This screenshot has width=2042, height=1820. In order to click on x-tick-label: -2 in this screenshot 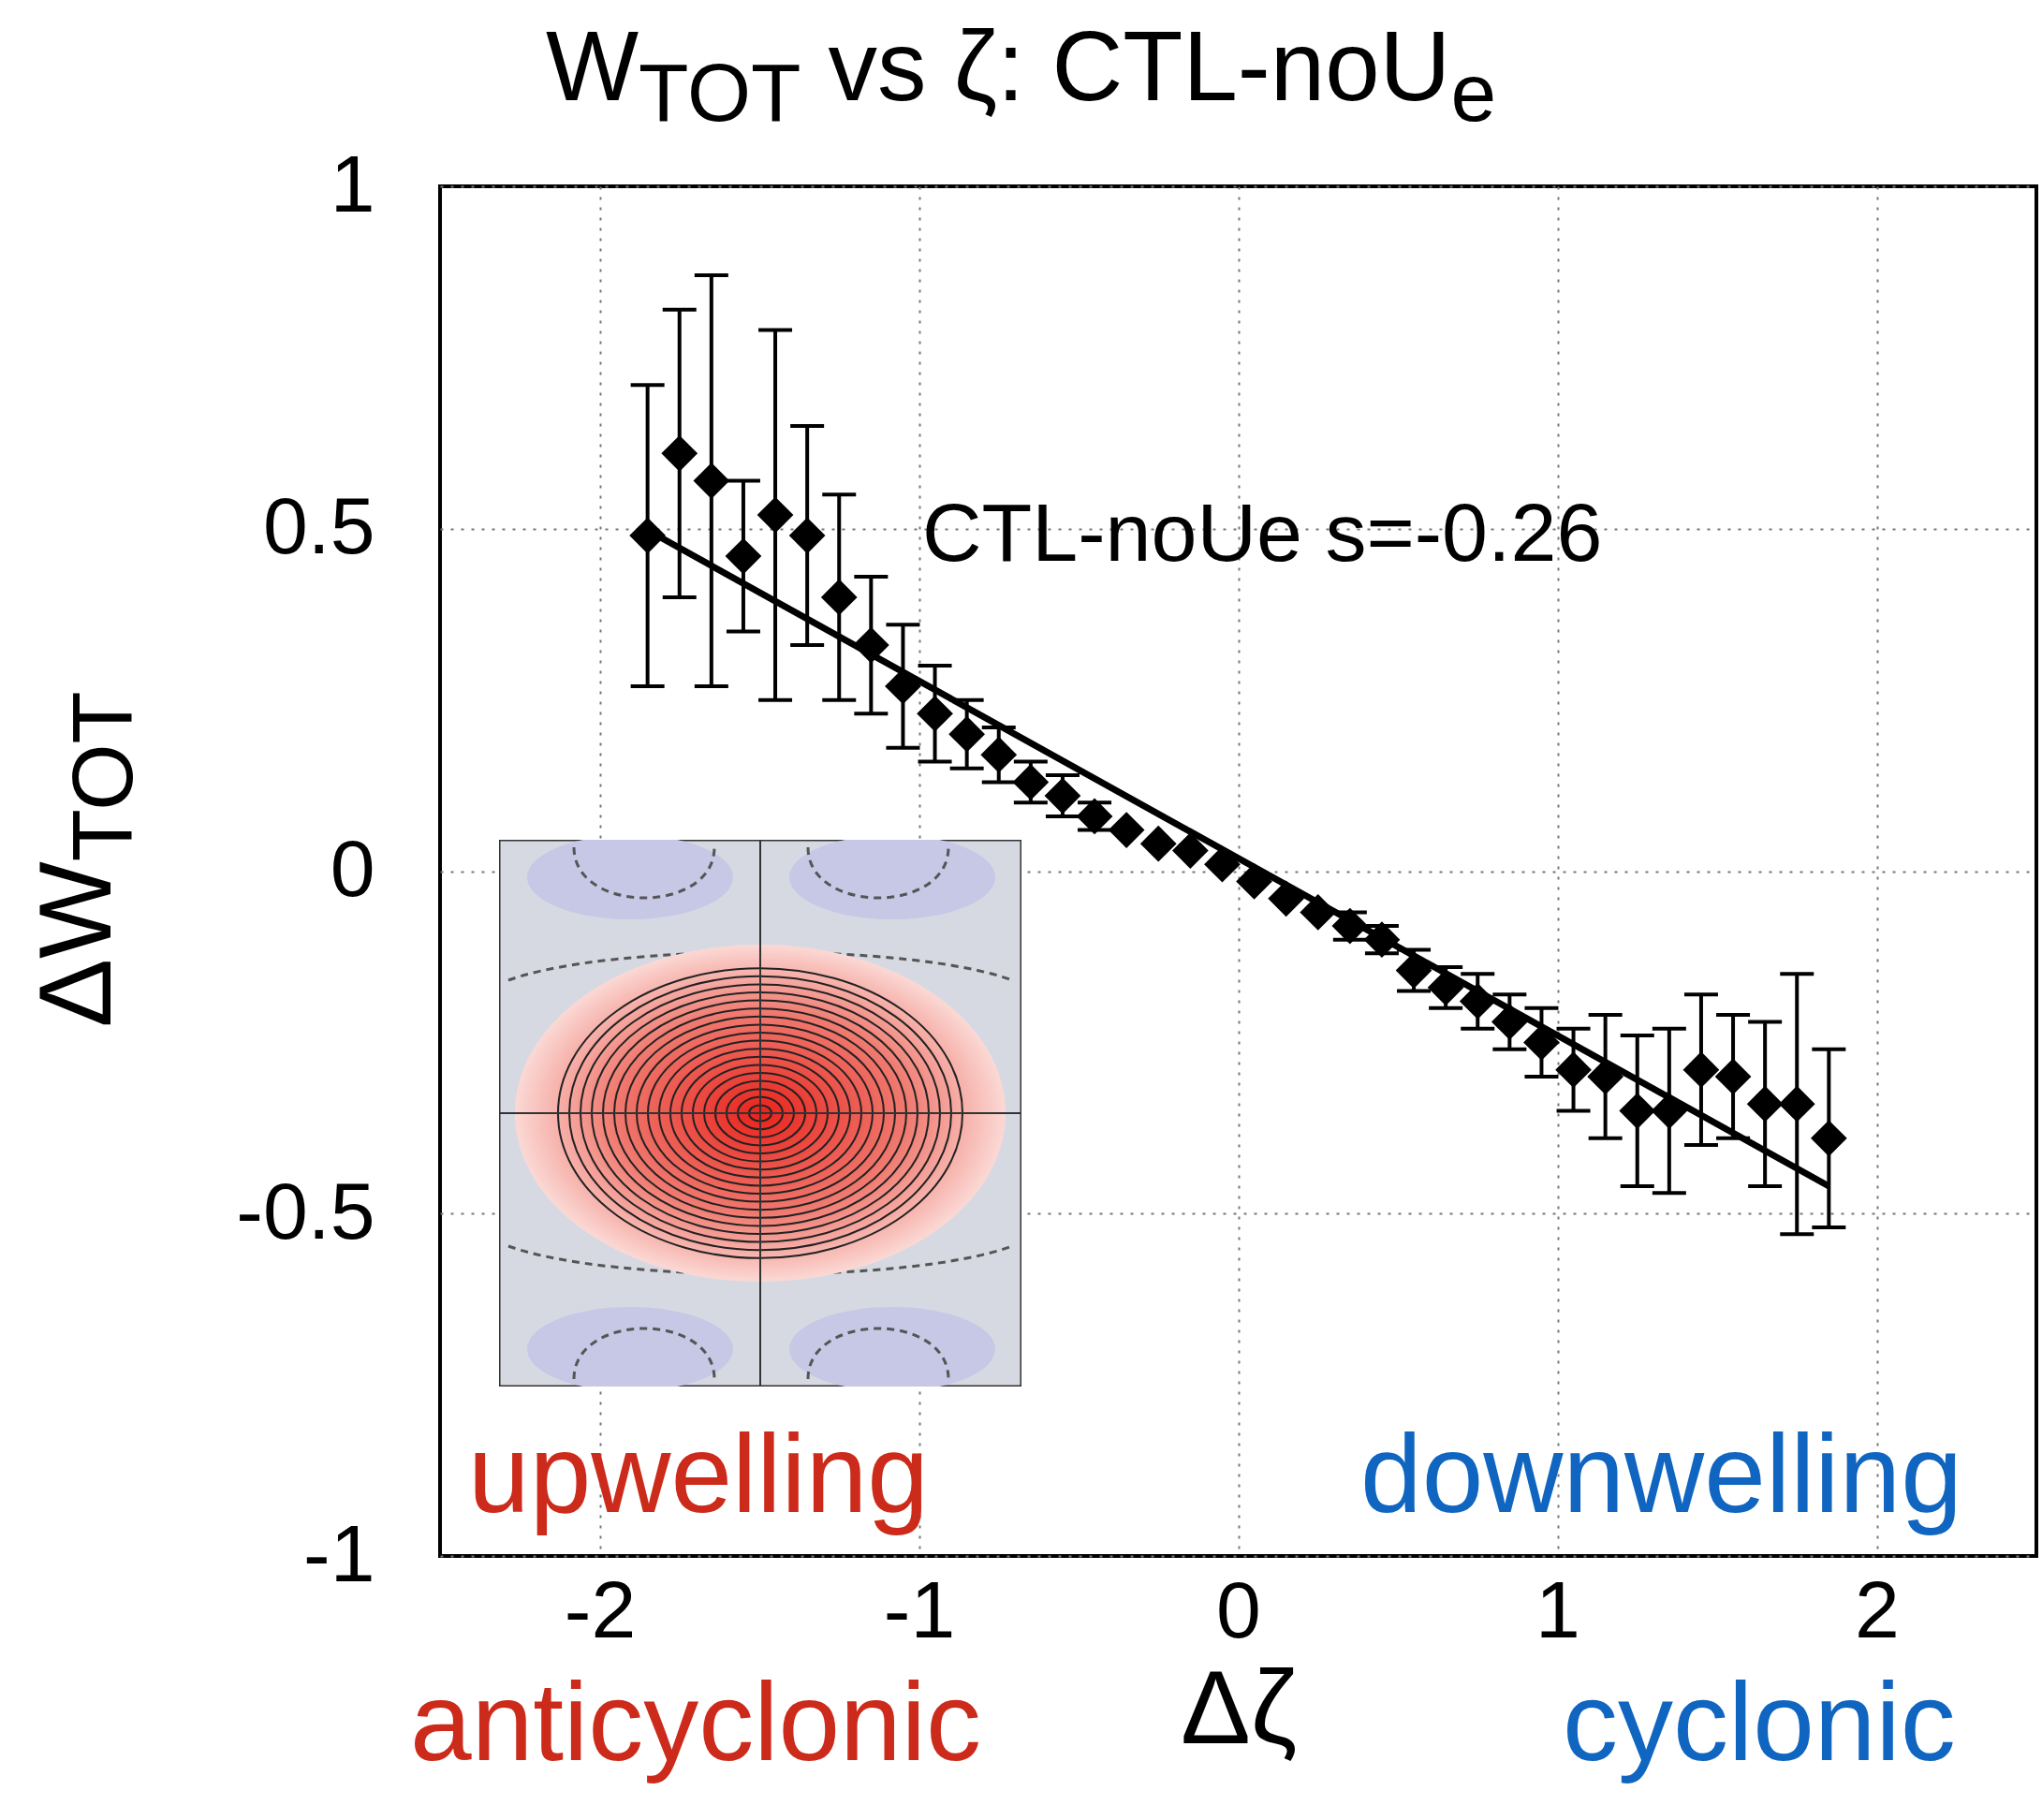, I will do `click(600, 1608)`.